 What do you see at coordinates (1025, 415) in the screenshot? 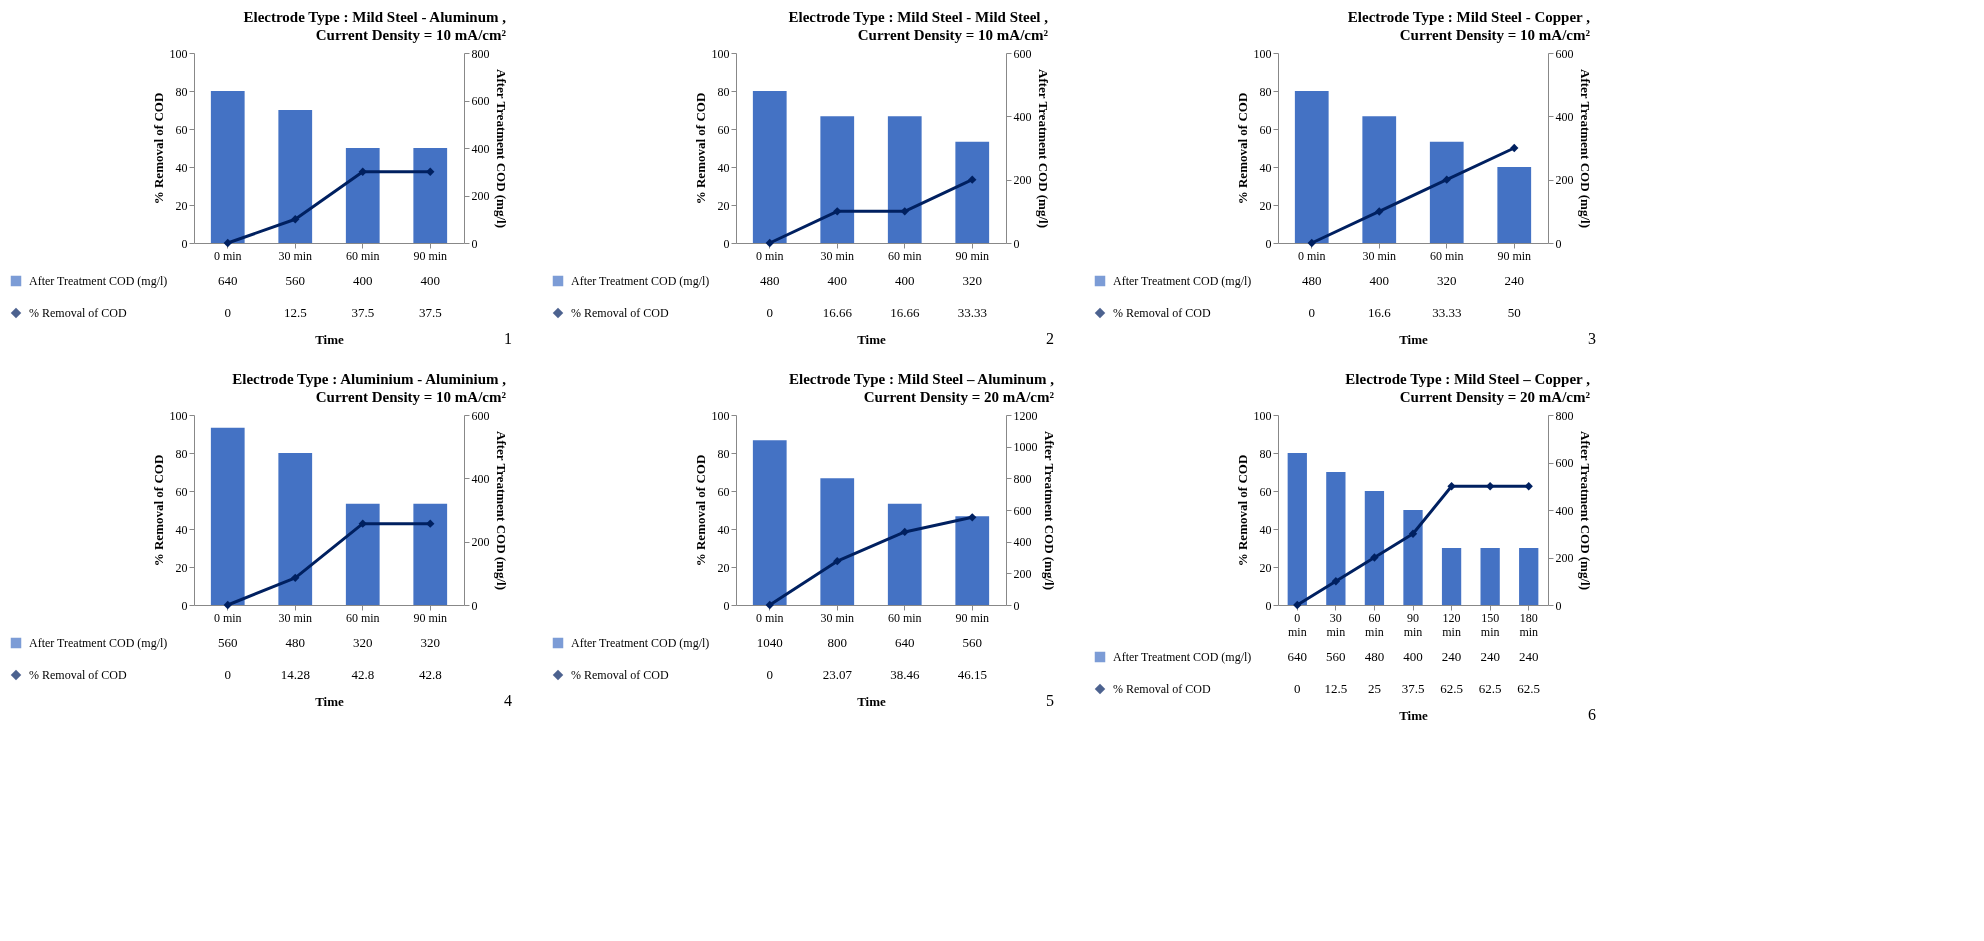
I see `y2-tick-label: 1200` at bounding box center [1025, 415].